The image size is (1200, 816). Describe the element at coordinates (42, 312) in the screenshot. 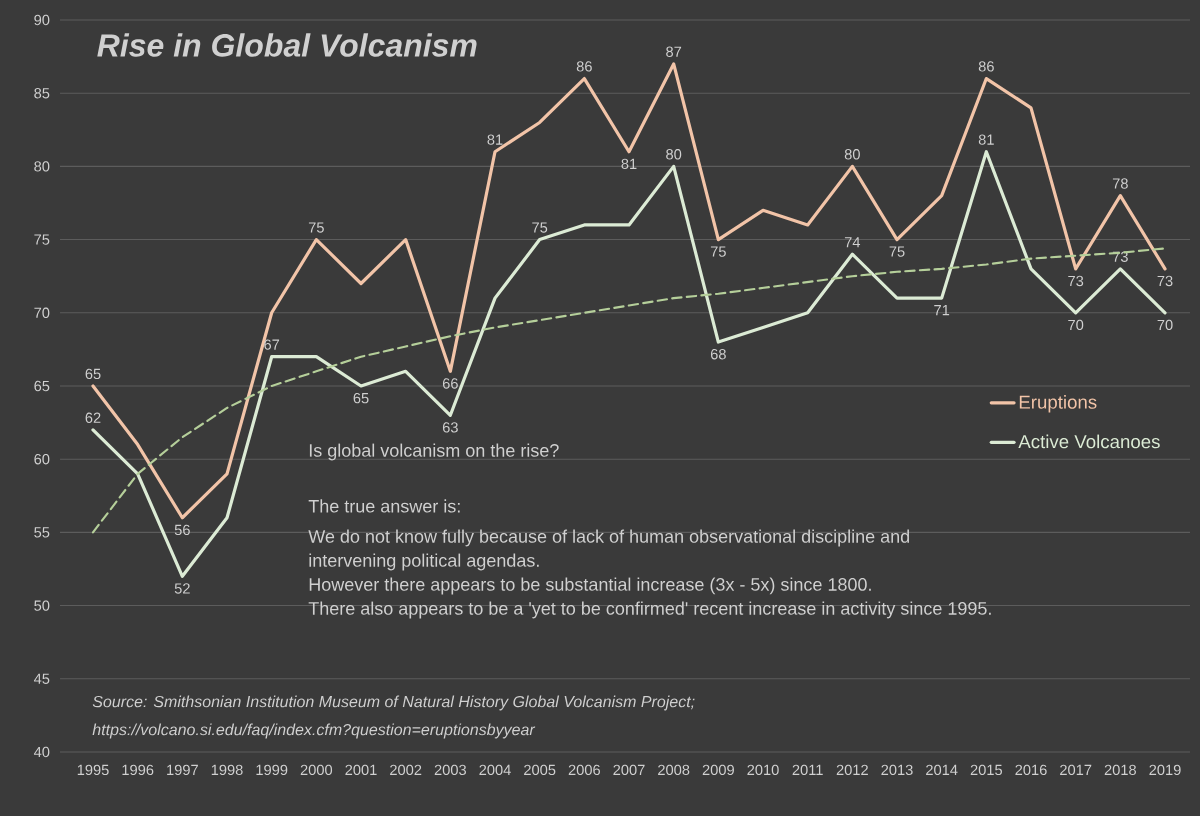

I see `y-tick-label: 70` at that location.